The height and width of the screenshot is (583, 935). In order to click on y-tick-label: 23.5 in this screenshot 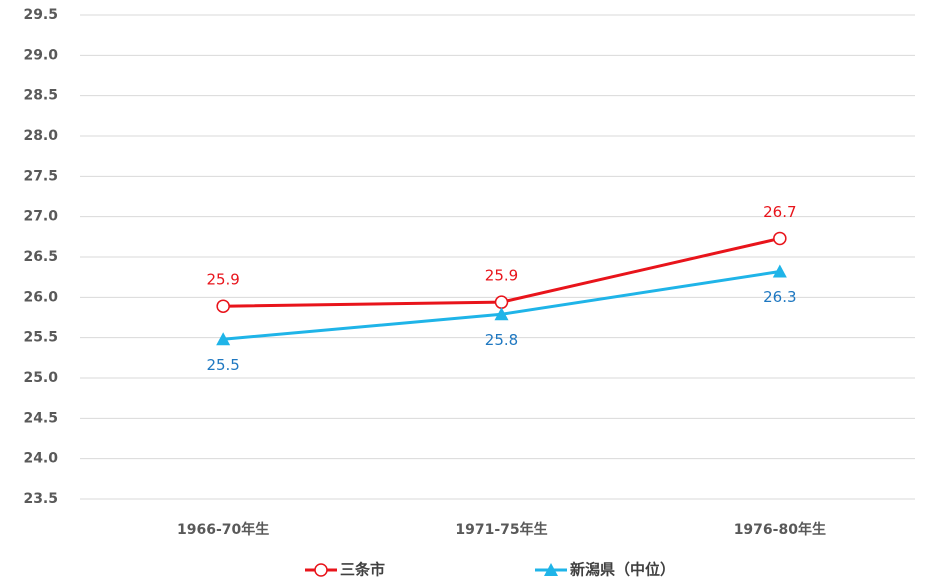, I will do `click(40, 499)`.